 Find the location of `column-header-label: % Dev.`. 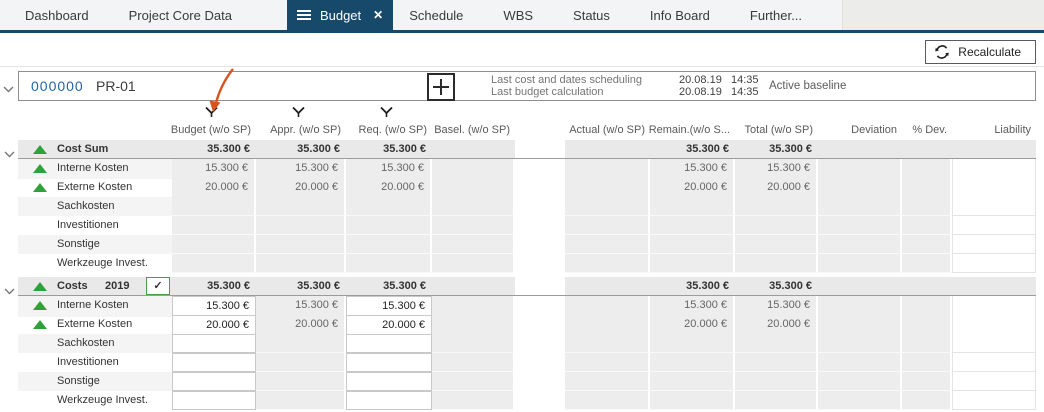

column-header-label: % Dev. is located at coordinates (929, 130).